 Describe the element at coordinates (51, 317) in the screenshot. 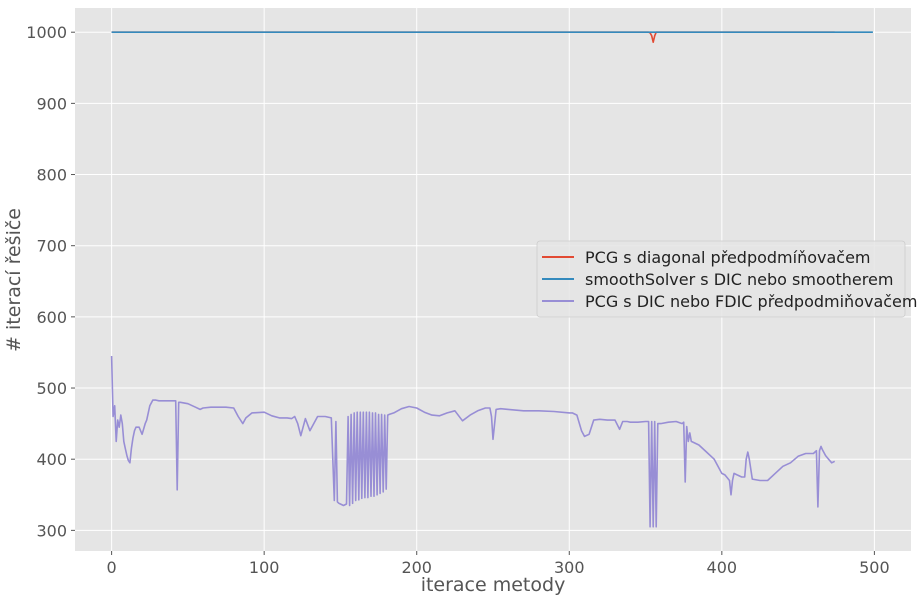

I see `y-tick-label: 600` at that location.